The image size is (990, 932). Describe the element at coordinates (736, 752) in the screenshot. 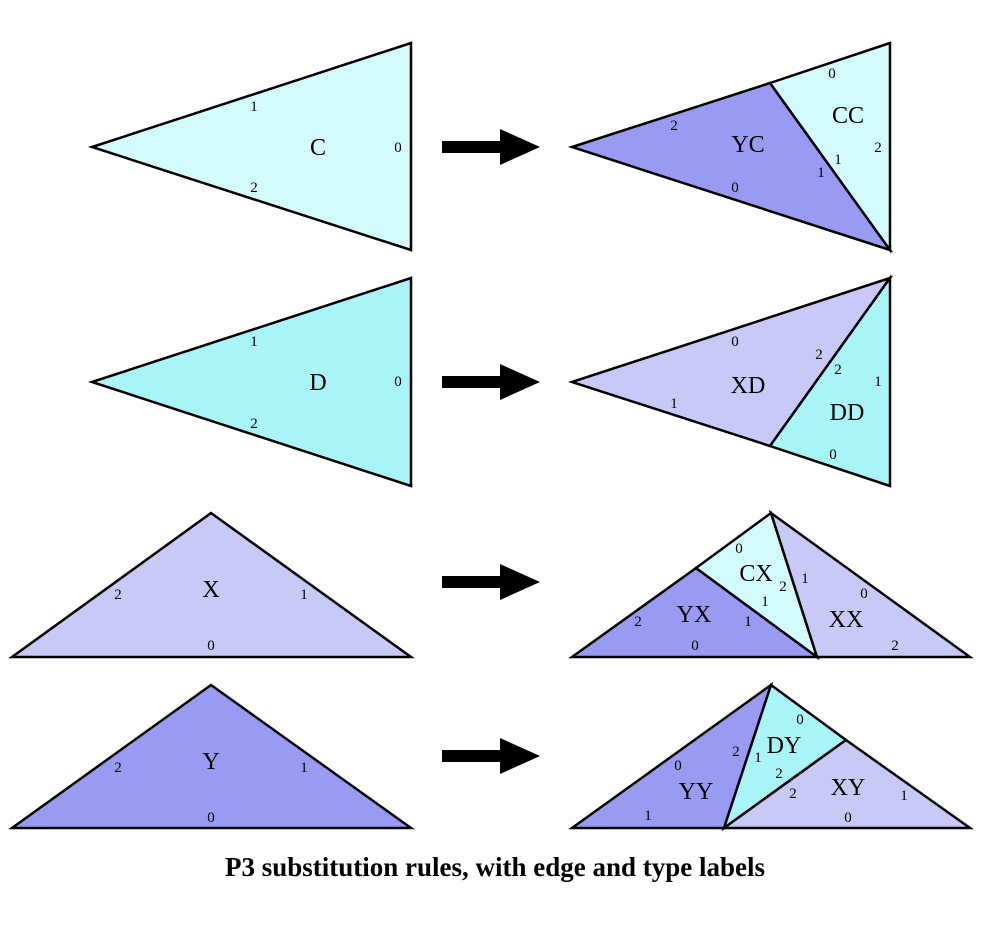

I see `result-edge-label-YY-1: 2` at that location.